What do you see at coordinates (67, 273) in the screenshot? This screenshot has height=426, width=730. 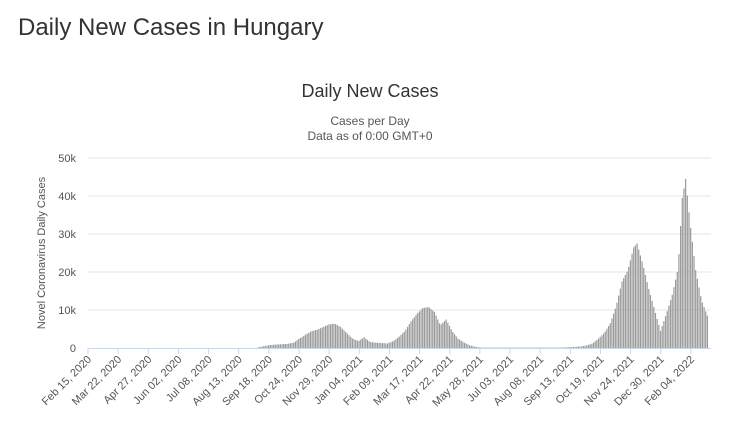 I see `y-tick-label: 20k` at bounding box center [67, 273].